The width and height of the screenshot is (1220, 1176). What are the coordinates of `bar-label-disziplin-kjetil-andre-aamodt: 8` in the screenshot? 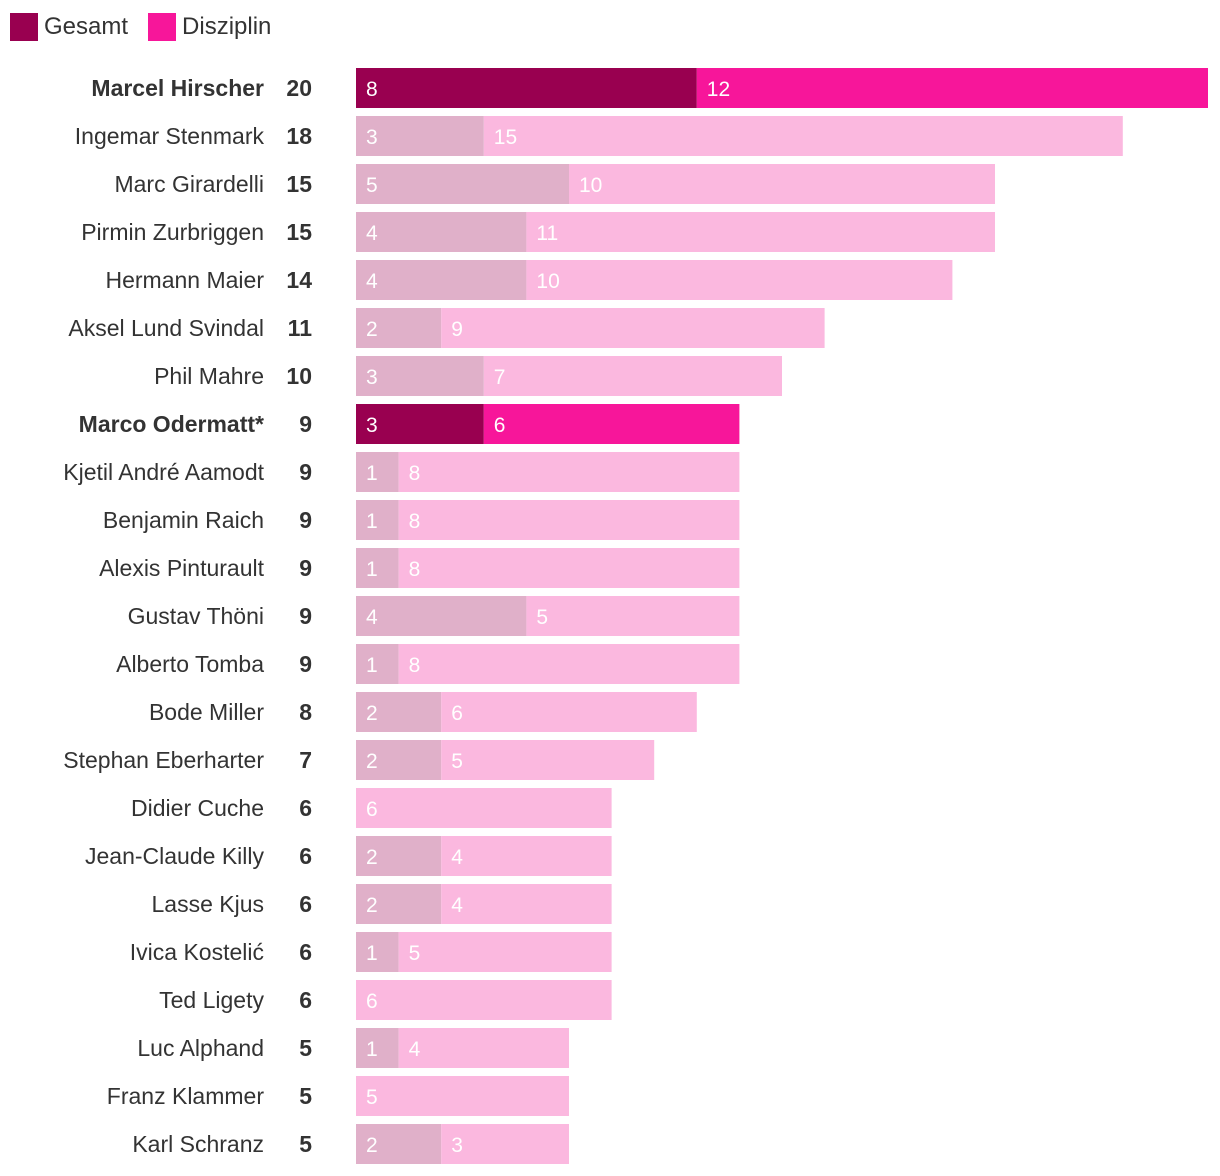 It's located at (415, 473).